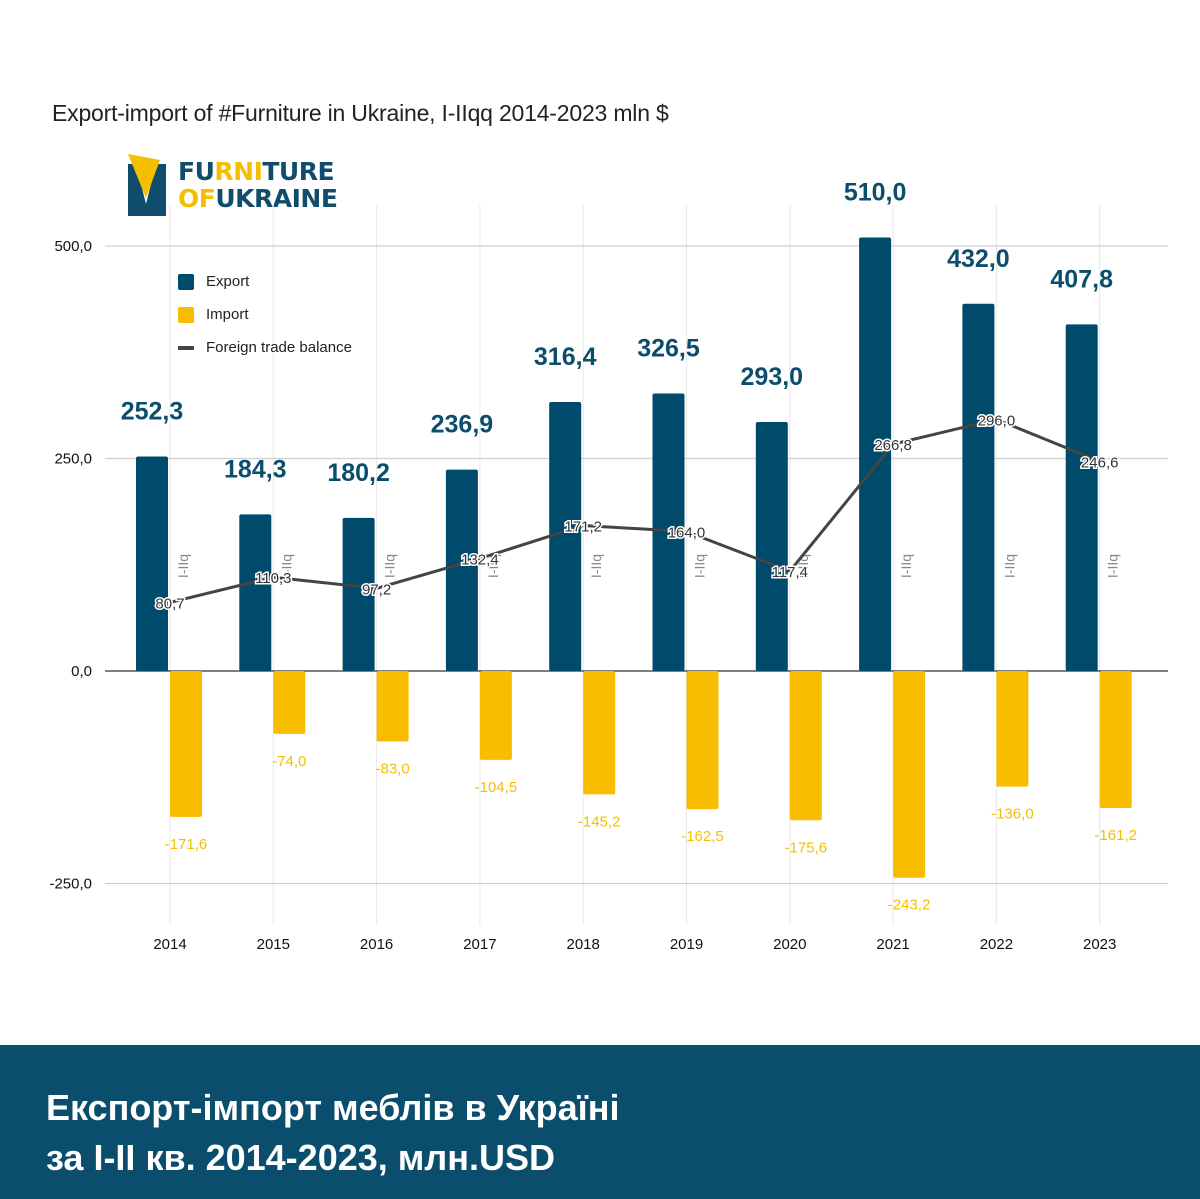 The height and width of the screenshot is (1199, 1200). Describe the element at coordinates (772, 377) in the screenshot. I see `export-value-label: 293,0` at that location.